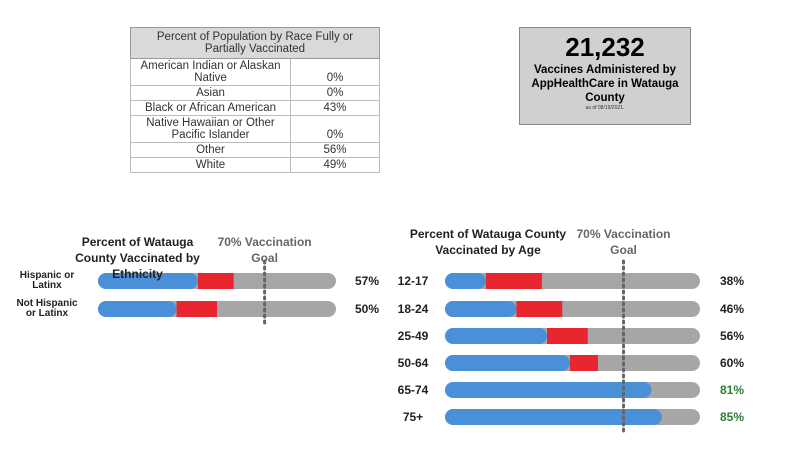 The height and width of the screenshot is (468, 790). I want to click on stat-note: as of 08/19/2021., so click(605, 108).